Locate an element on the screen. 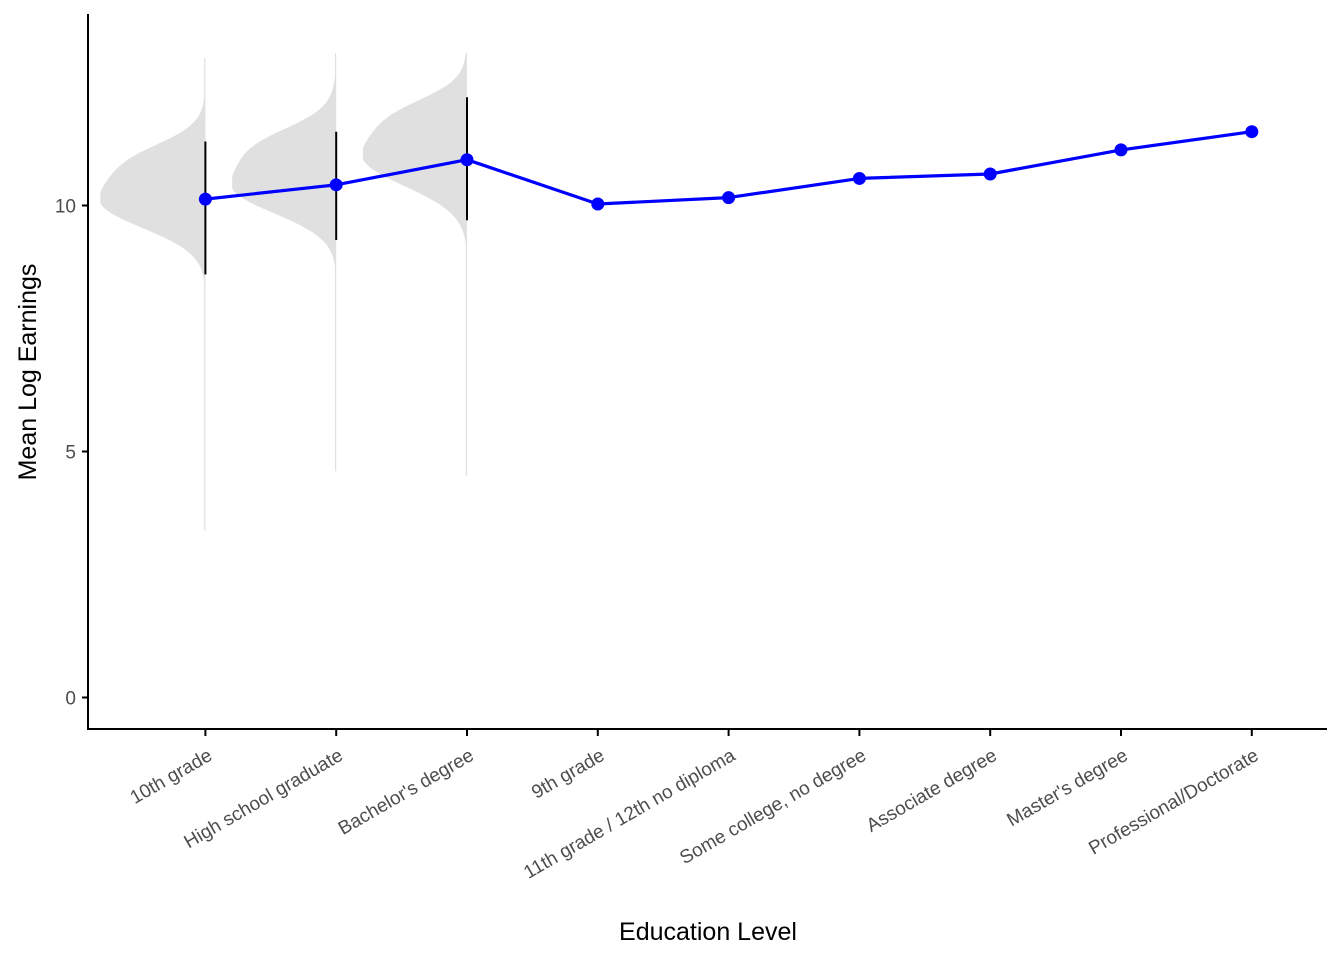  y-tick-label: 10 is located at coordinates (65, 207).